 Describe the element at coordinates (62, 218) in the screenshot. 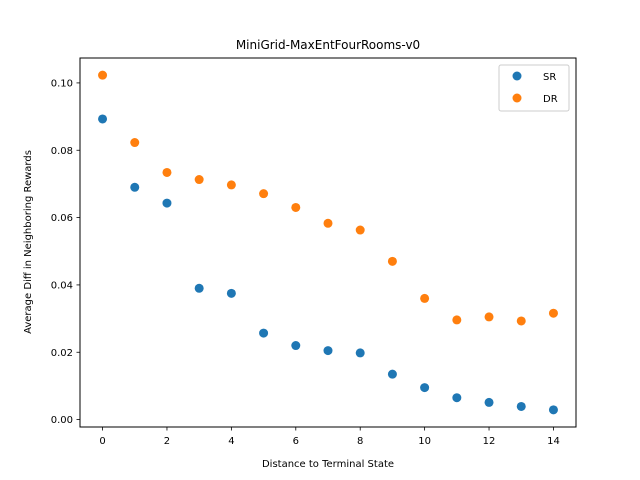

I see `y-tick-label: 0.06` at that location.